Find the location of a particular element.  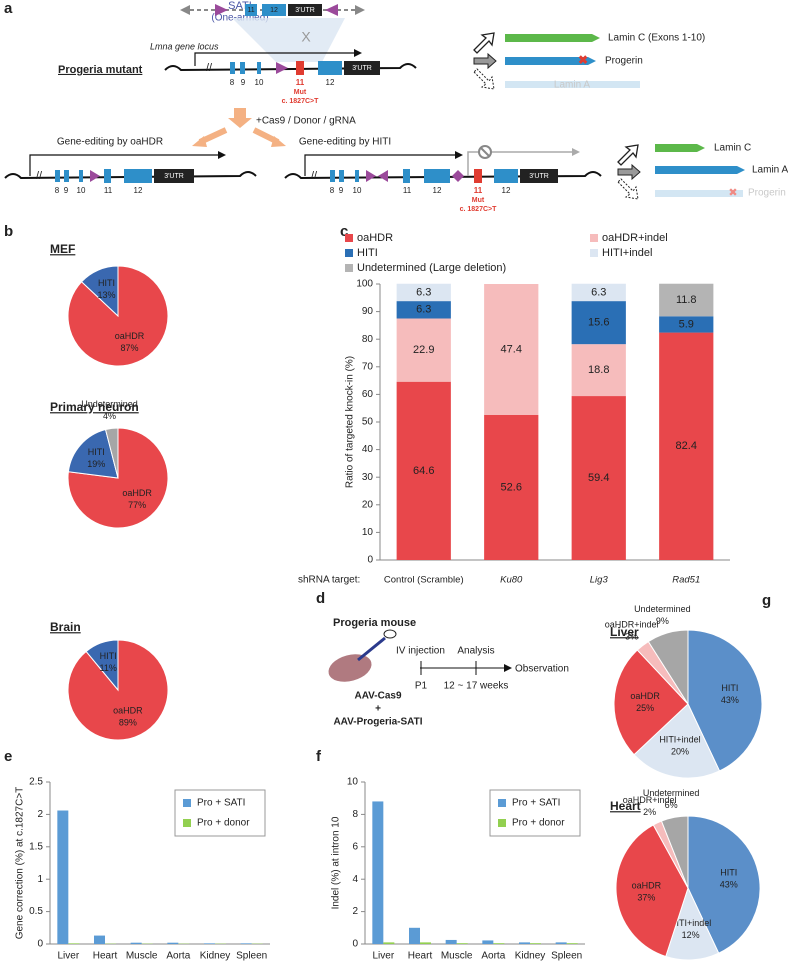

y-tick-label: 10 is located at coordinates (353, 782).